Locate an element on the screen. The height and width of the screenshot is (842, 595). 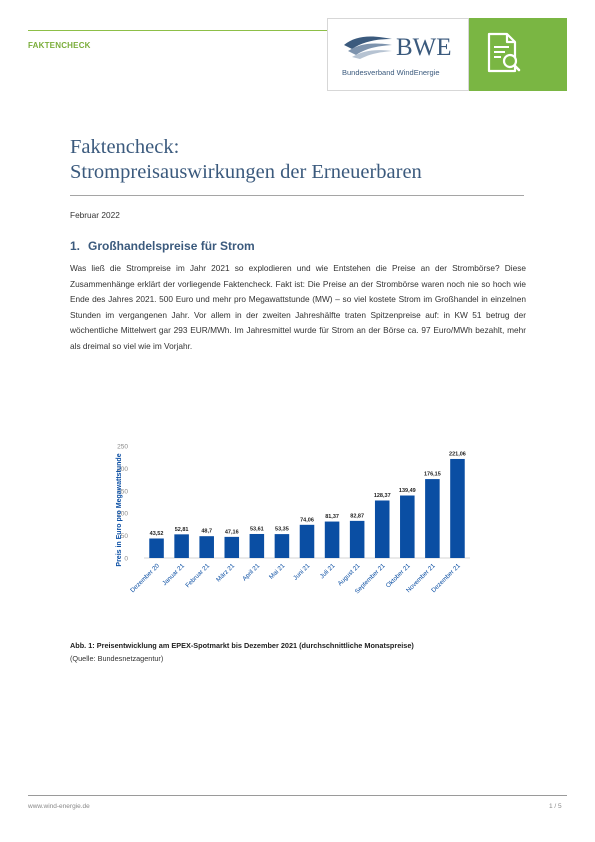
bar-value-label: 43,52 is located at coordinates (157, 534).